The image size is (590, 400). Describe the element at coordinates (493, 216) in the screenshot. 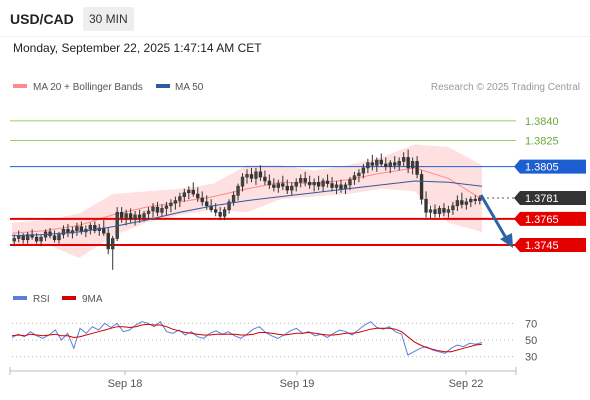

I see `arrow-shaft` at that location.